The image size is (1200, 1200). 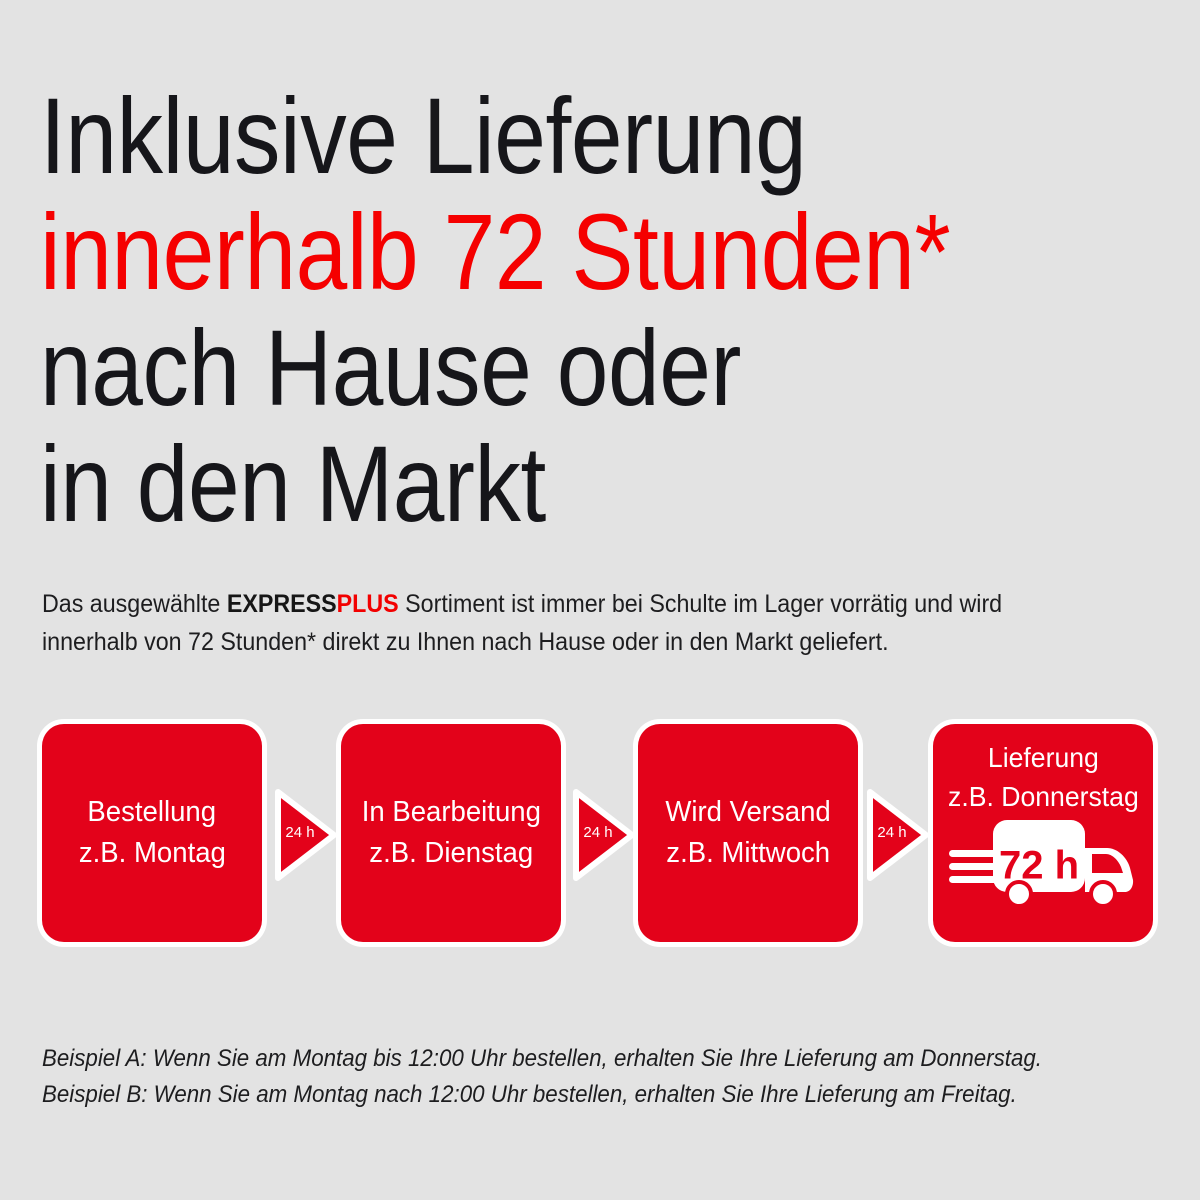 I want to click on flow-step-wird-versand: Wird Versand z.B. Mittwoch, so click(x=748, y=833).